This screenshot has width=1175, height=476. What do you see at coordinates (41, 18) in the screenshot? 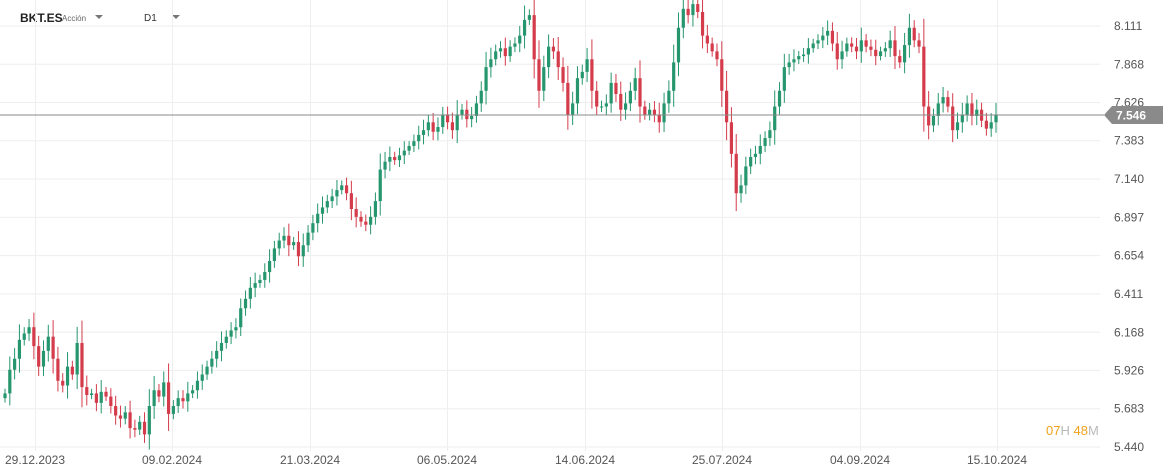
I see `symbol-label: BKT.ES` at bounding box center [41, 18].